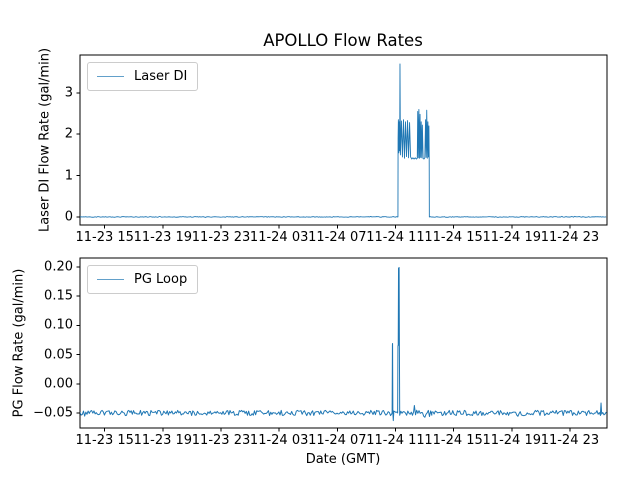 The image size is (640, 480). I want to click on y-tick-label: 0.10, so click(58, 325).